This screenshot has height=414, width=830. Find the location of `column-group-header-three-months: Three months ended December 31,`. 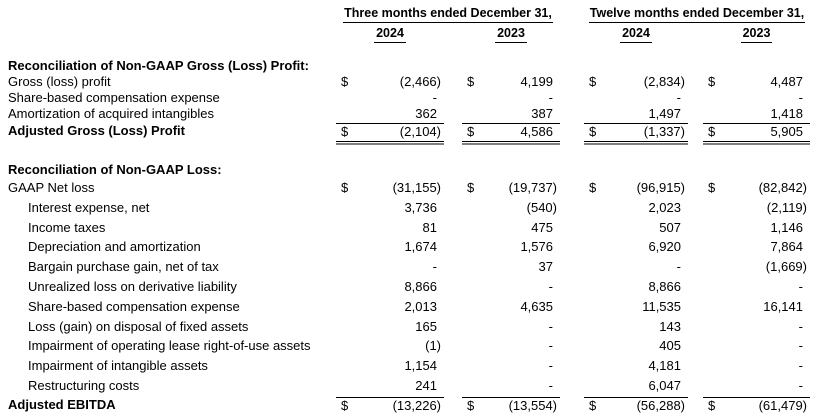

column-group-header-three-months: Three months ended December 31, is located at coordinates (448, 14).